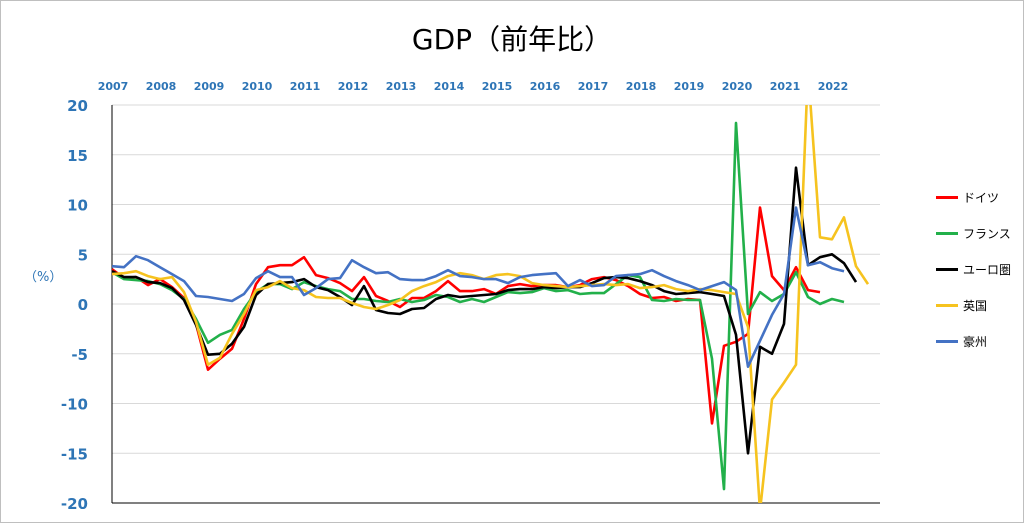  Describe the element at coordinates (113, 86) in the screenshot. I see `x-tick-label: 2007` at that location.